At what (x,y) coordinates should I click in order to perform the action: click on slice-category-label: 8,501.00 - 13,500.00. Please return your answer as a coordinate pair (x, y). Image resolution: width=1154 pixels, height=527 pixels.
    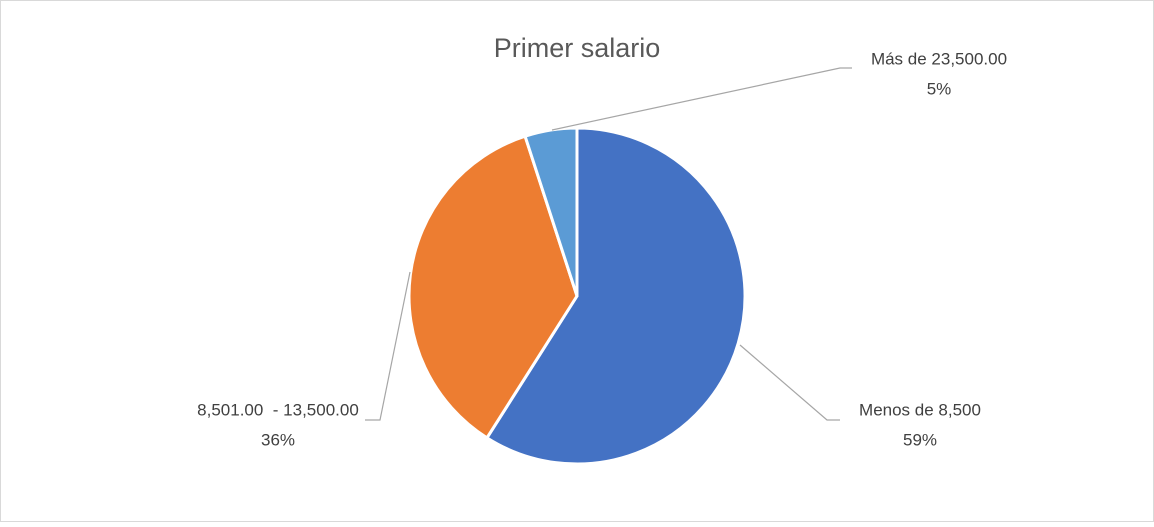
    Looking at the image, I should click on (278, 409).